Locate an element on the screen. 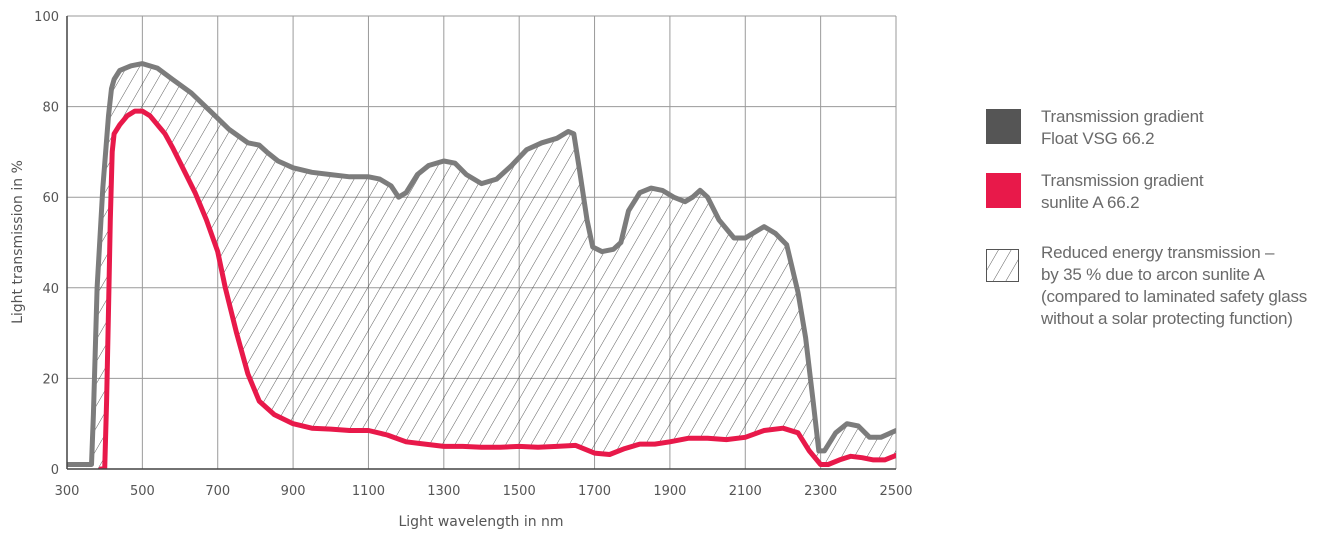  y-tick-label-5: 100 is located at coordinates (46, 17).